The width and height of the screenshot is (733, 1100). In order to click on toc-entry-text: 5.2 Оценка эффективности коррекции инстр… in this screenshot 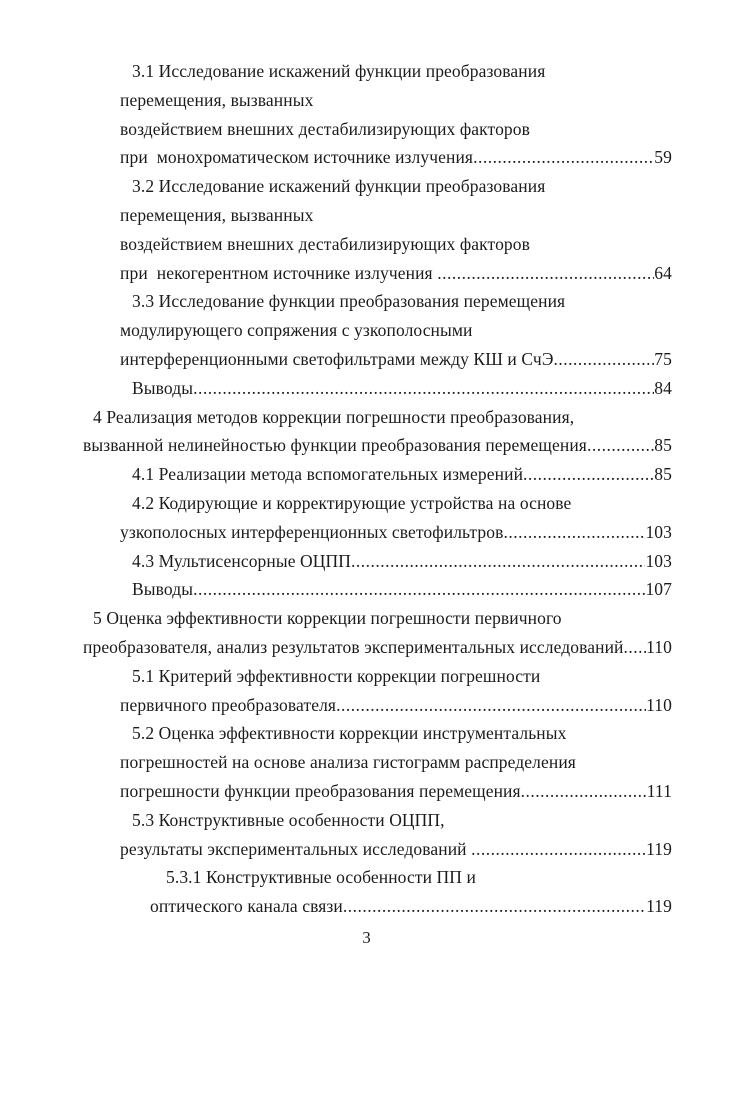, I will do `click(349, 733)`.